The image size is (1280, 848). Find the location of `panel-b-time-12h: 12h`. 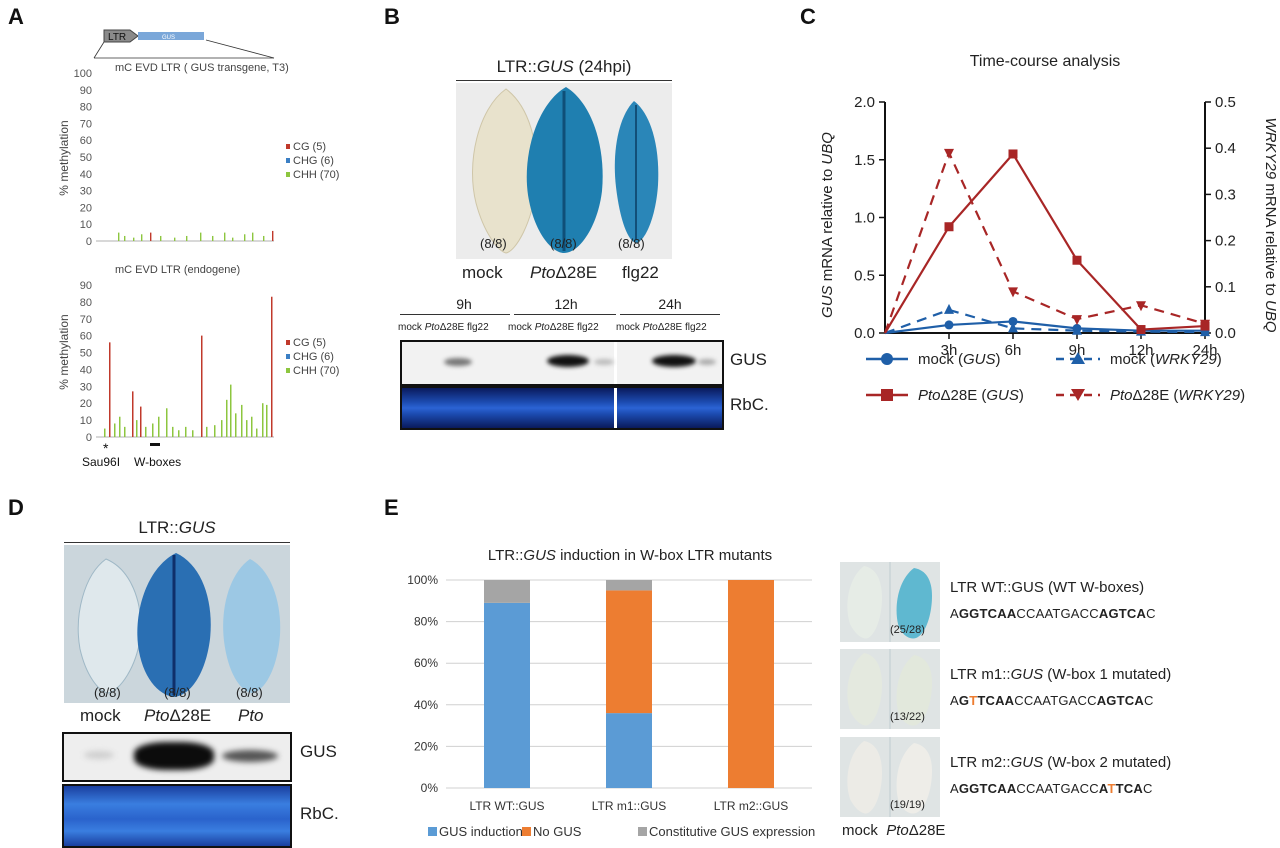

panel-b-time-12h: 12h is located at coordinates (566, 304).